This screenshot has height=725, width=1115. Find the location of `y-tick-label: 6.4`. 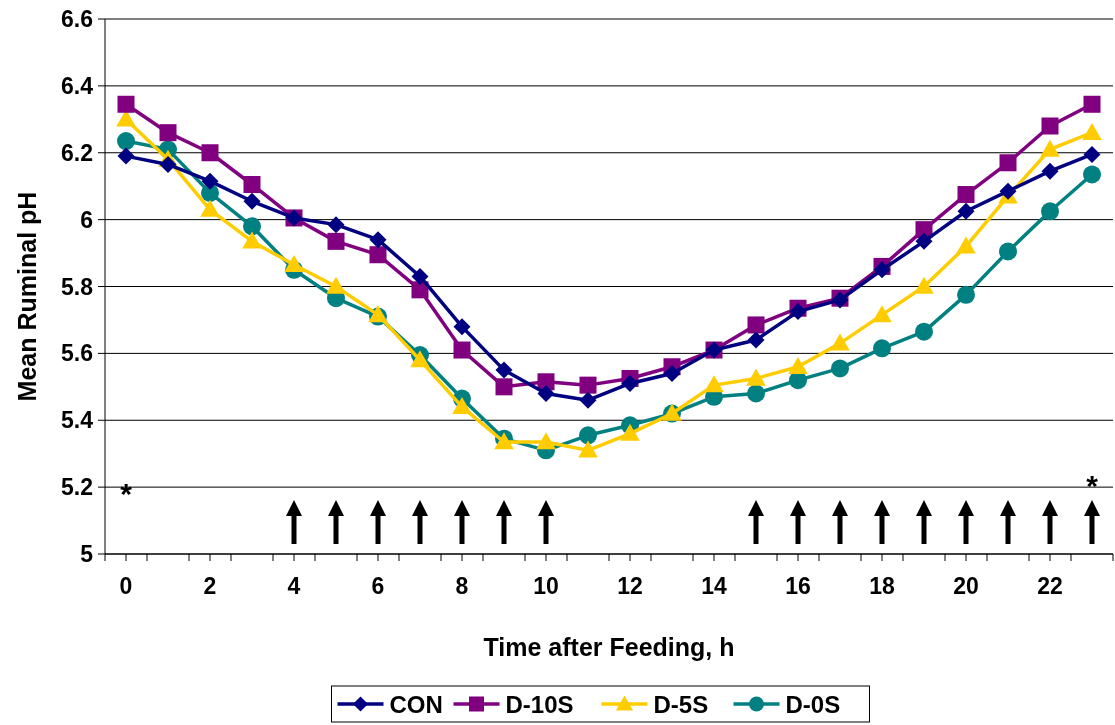

y-tick-label: 6.4 is located at coordinates (77, 85).